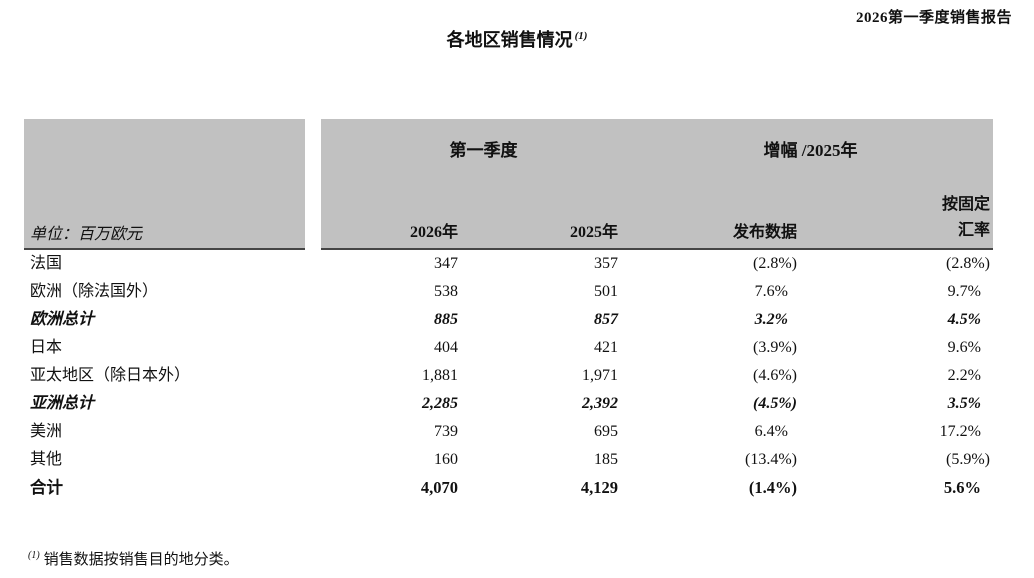 This screenshot has width=1034, height=578. I want to click on value-2025-cell: 501, so click(606, 291).